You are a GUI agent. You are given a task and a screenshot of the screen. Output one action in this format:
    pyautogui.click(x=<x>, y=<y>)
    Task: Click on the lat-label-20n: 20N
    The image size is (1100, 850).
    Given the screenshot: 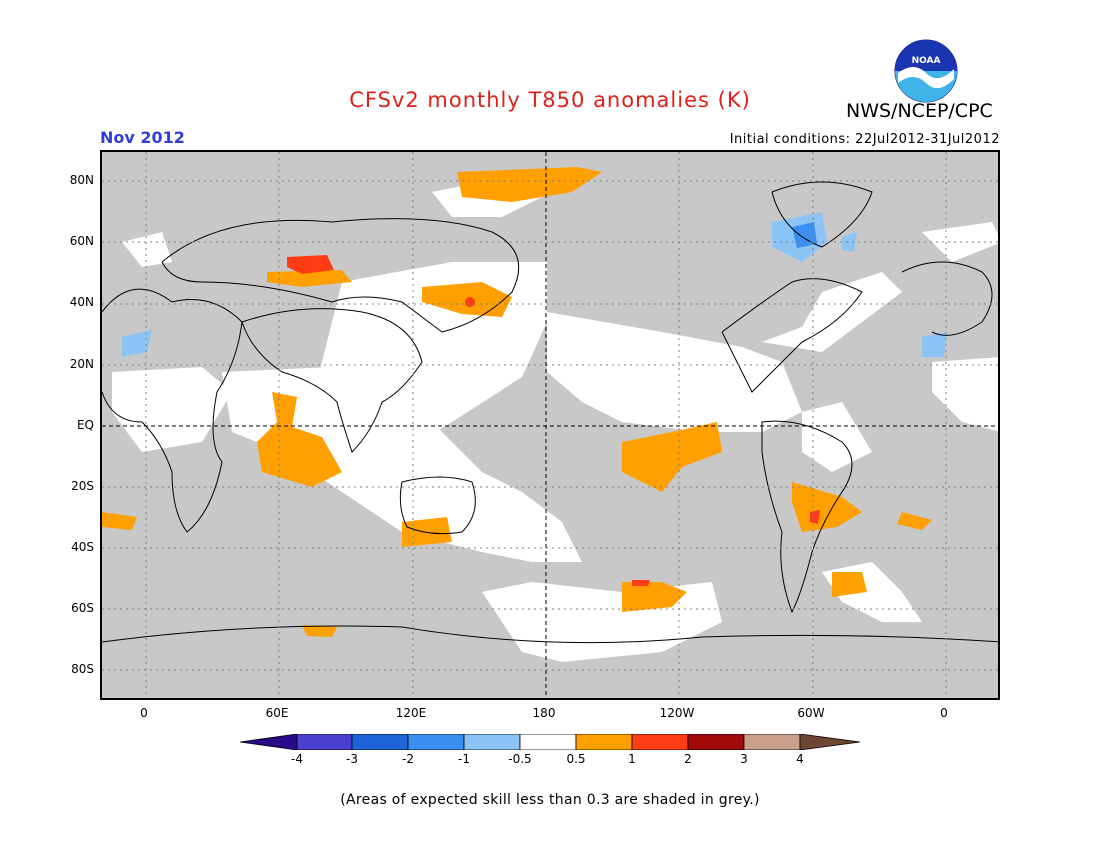 What is the action you would take?
    pyautogui.click(x=81, y=364)
    